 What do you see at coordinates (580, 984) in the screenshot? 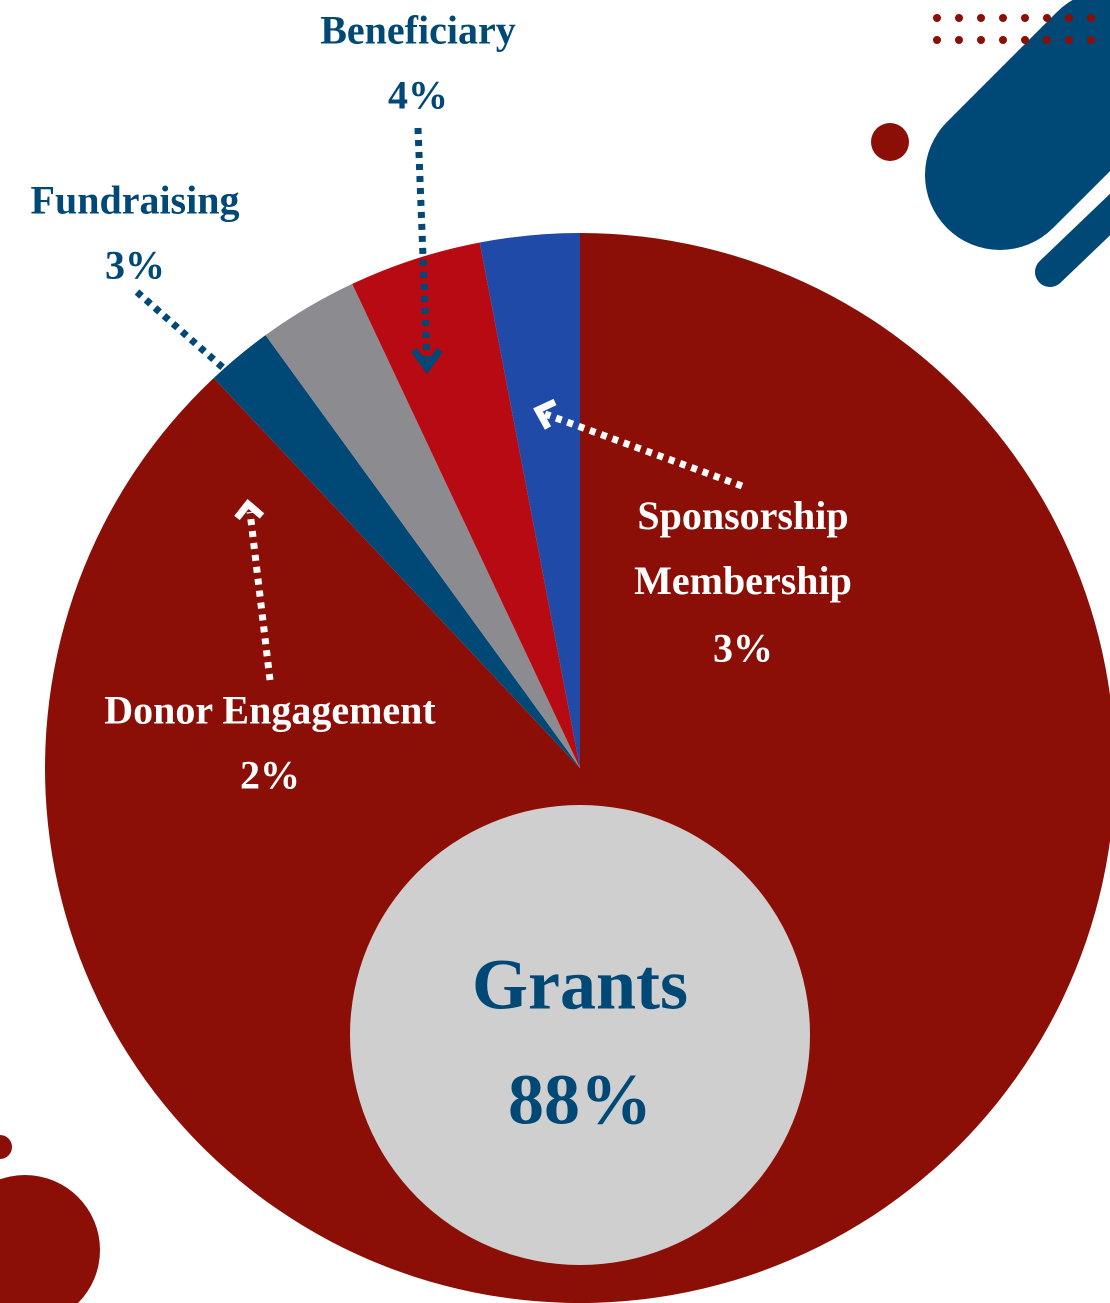
I see `slice-label: Grants` at bounding box center [580, 984].